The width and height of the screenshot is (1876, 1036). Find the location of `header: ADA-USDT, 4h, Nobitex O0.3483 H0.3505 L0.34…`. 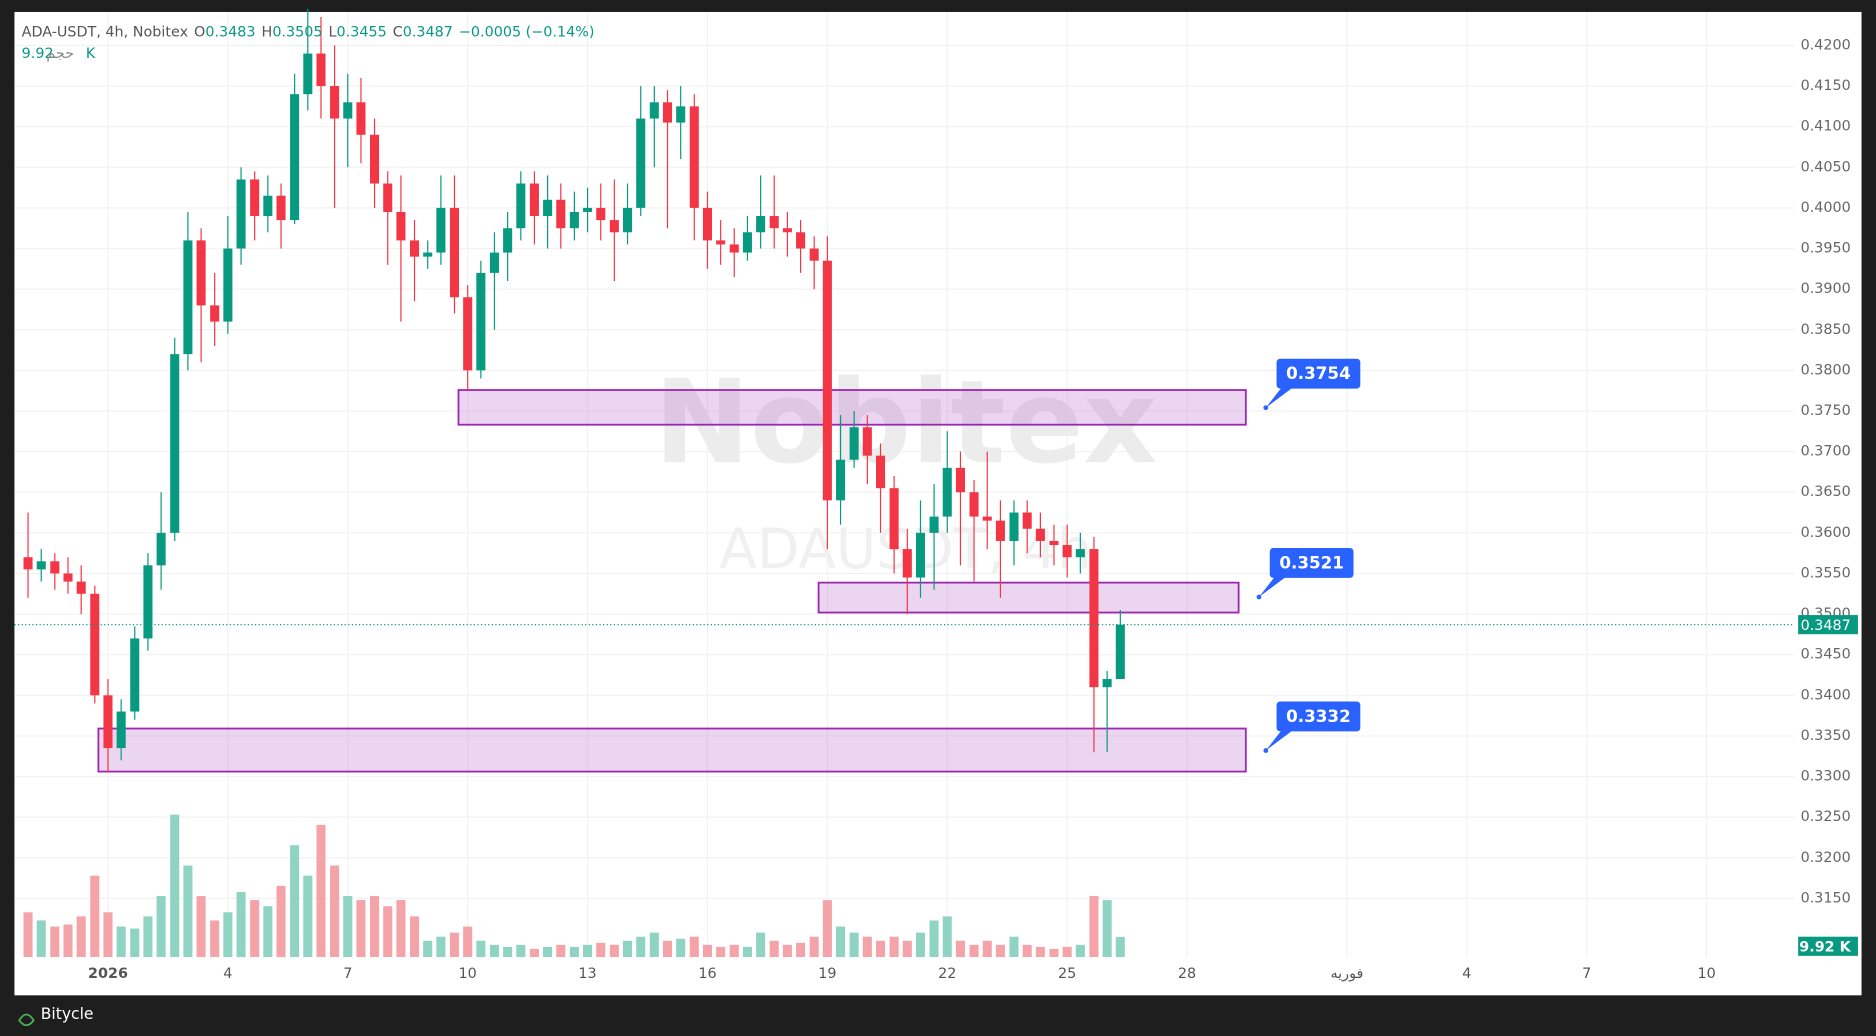

header: ADA-USDT, 4h, Nobitex O0.3483 H0.3505 L0.34… is located at coordinates (308, 32).